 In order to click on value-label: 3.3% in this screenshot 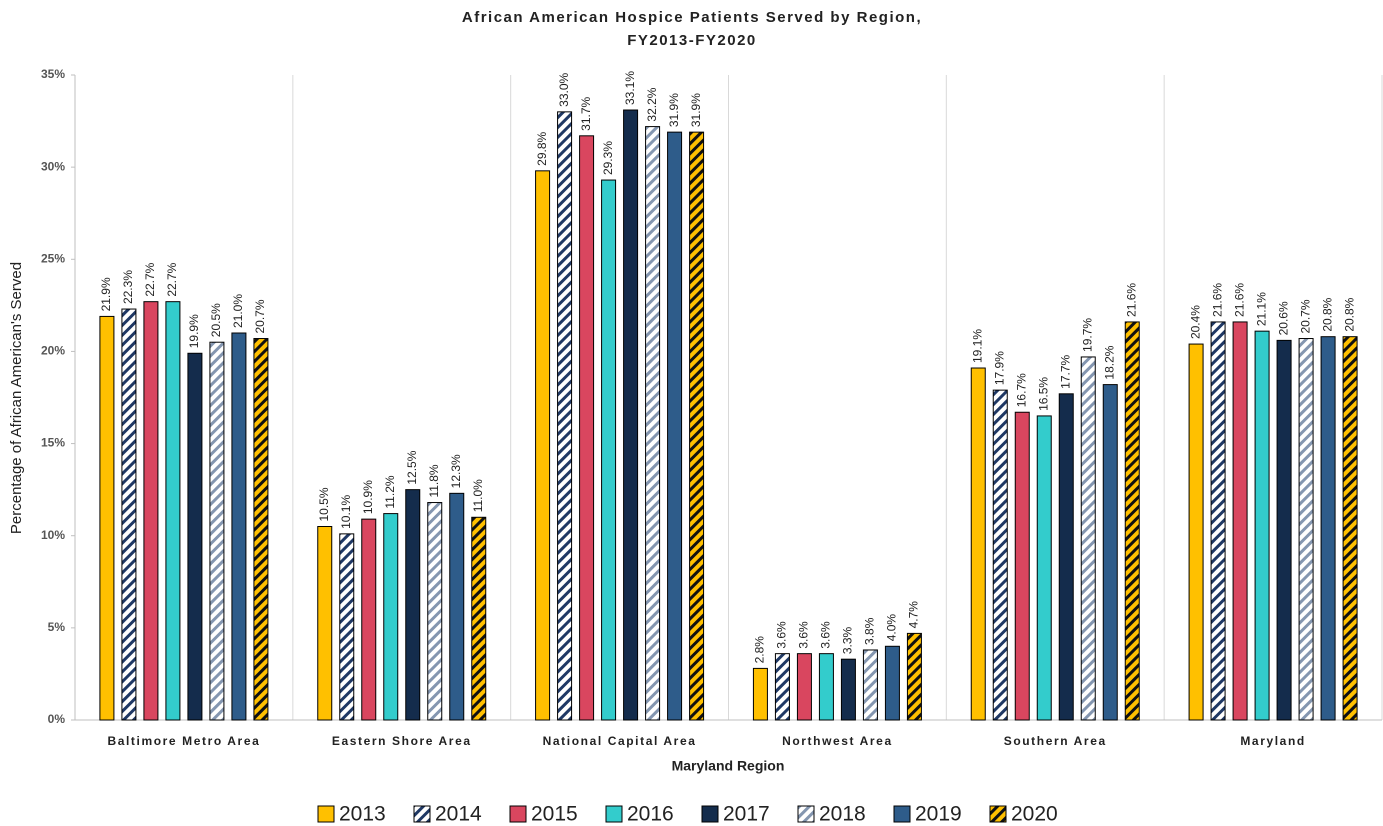, I will do `click(848, 641)`.